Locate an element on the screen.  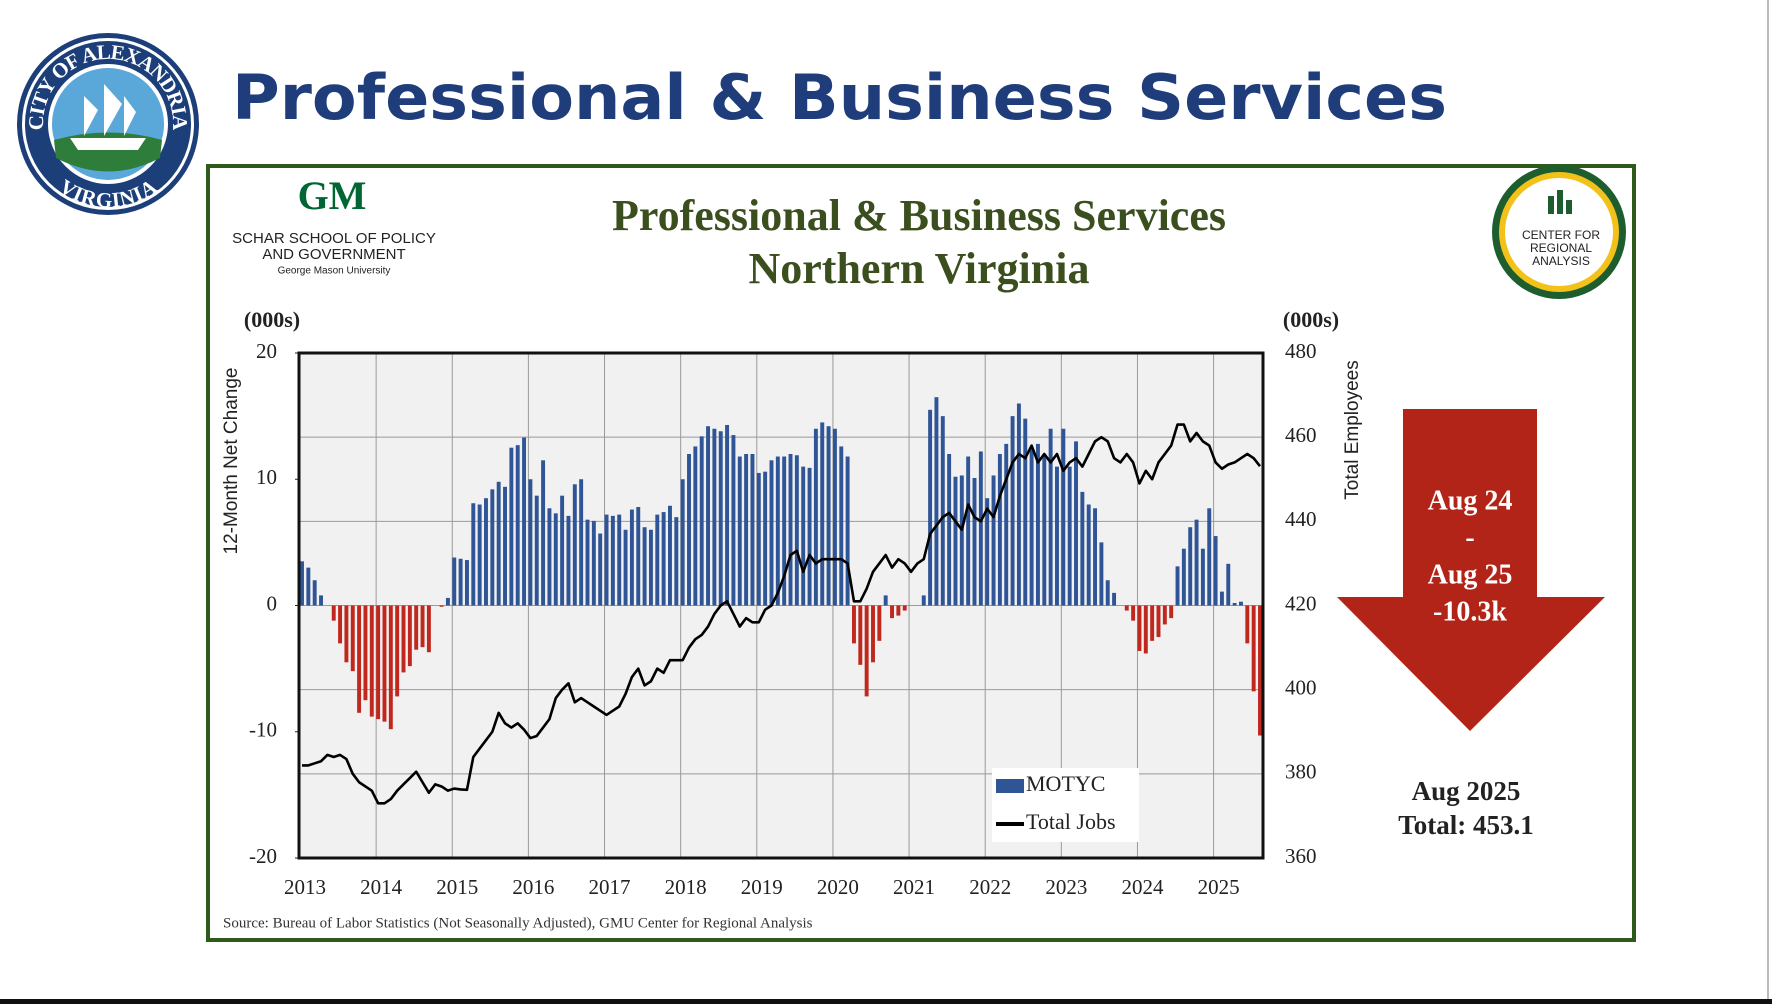
y2-tick-label: 460 is located at coordinates (1301, 435).